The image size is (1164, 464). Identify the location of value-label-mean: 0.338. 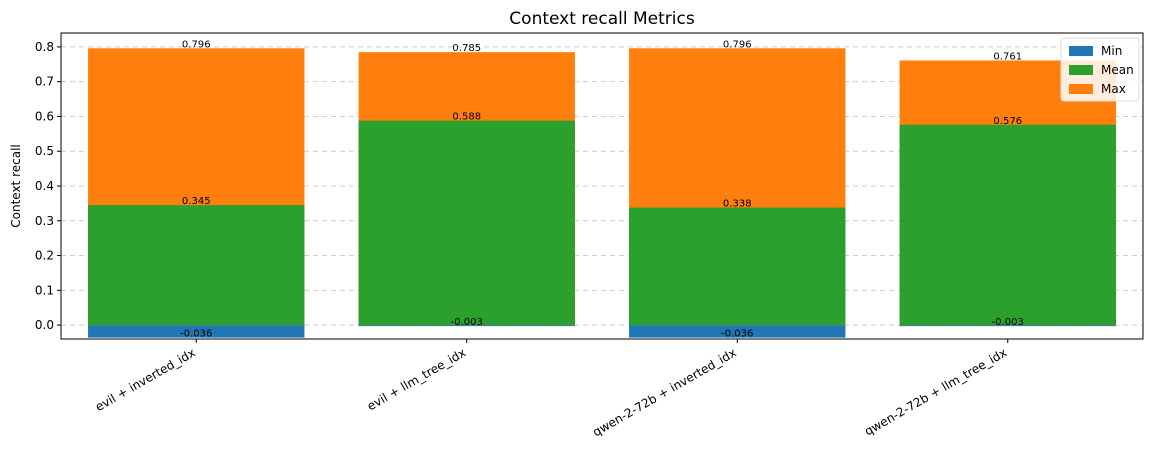
(737, 204).